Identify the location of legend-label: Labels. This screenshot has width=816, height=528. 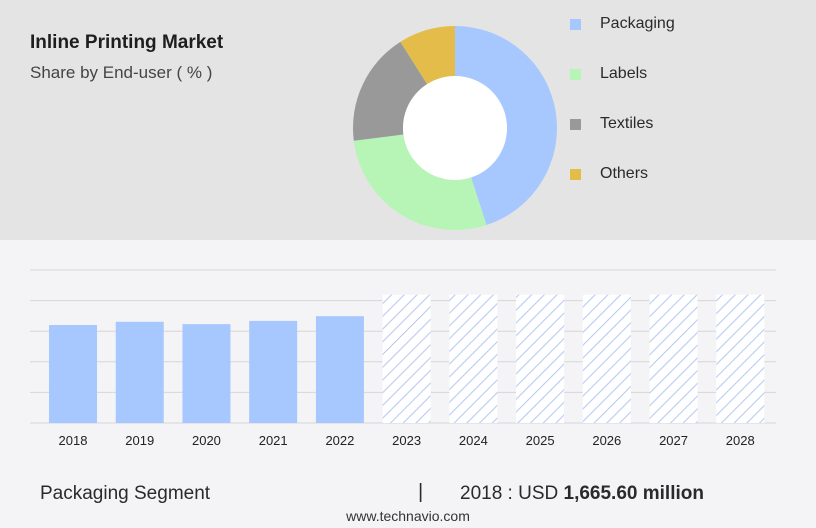
(624, 73).